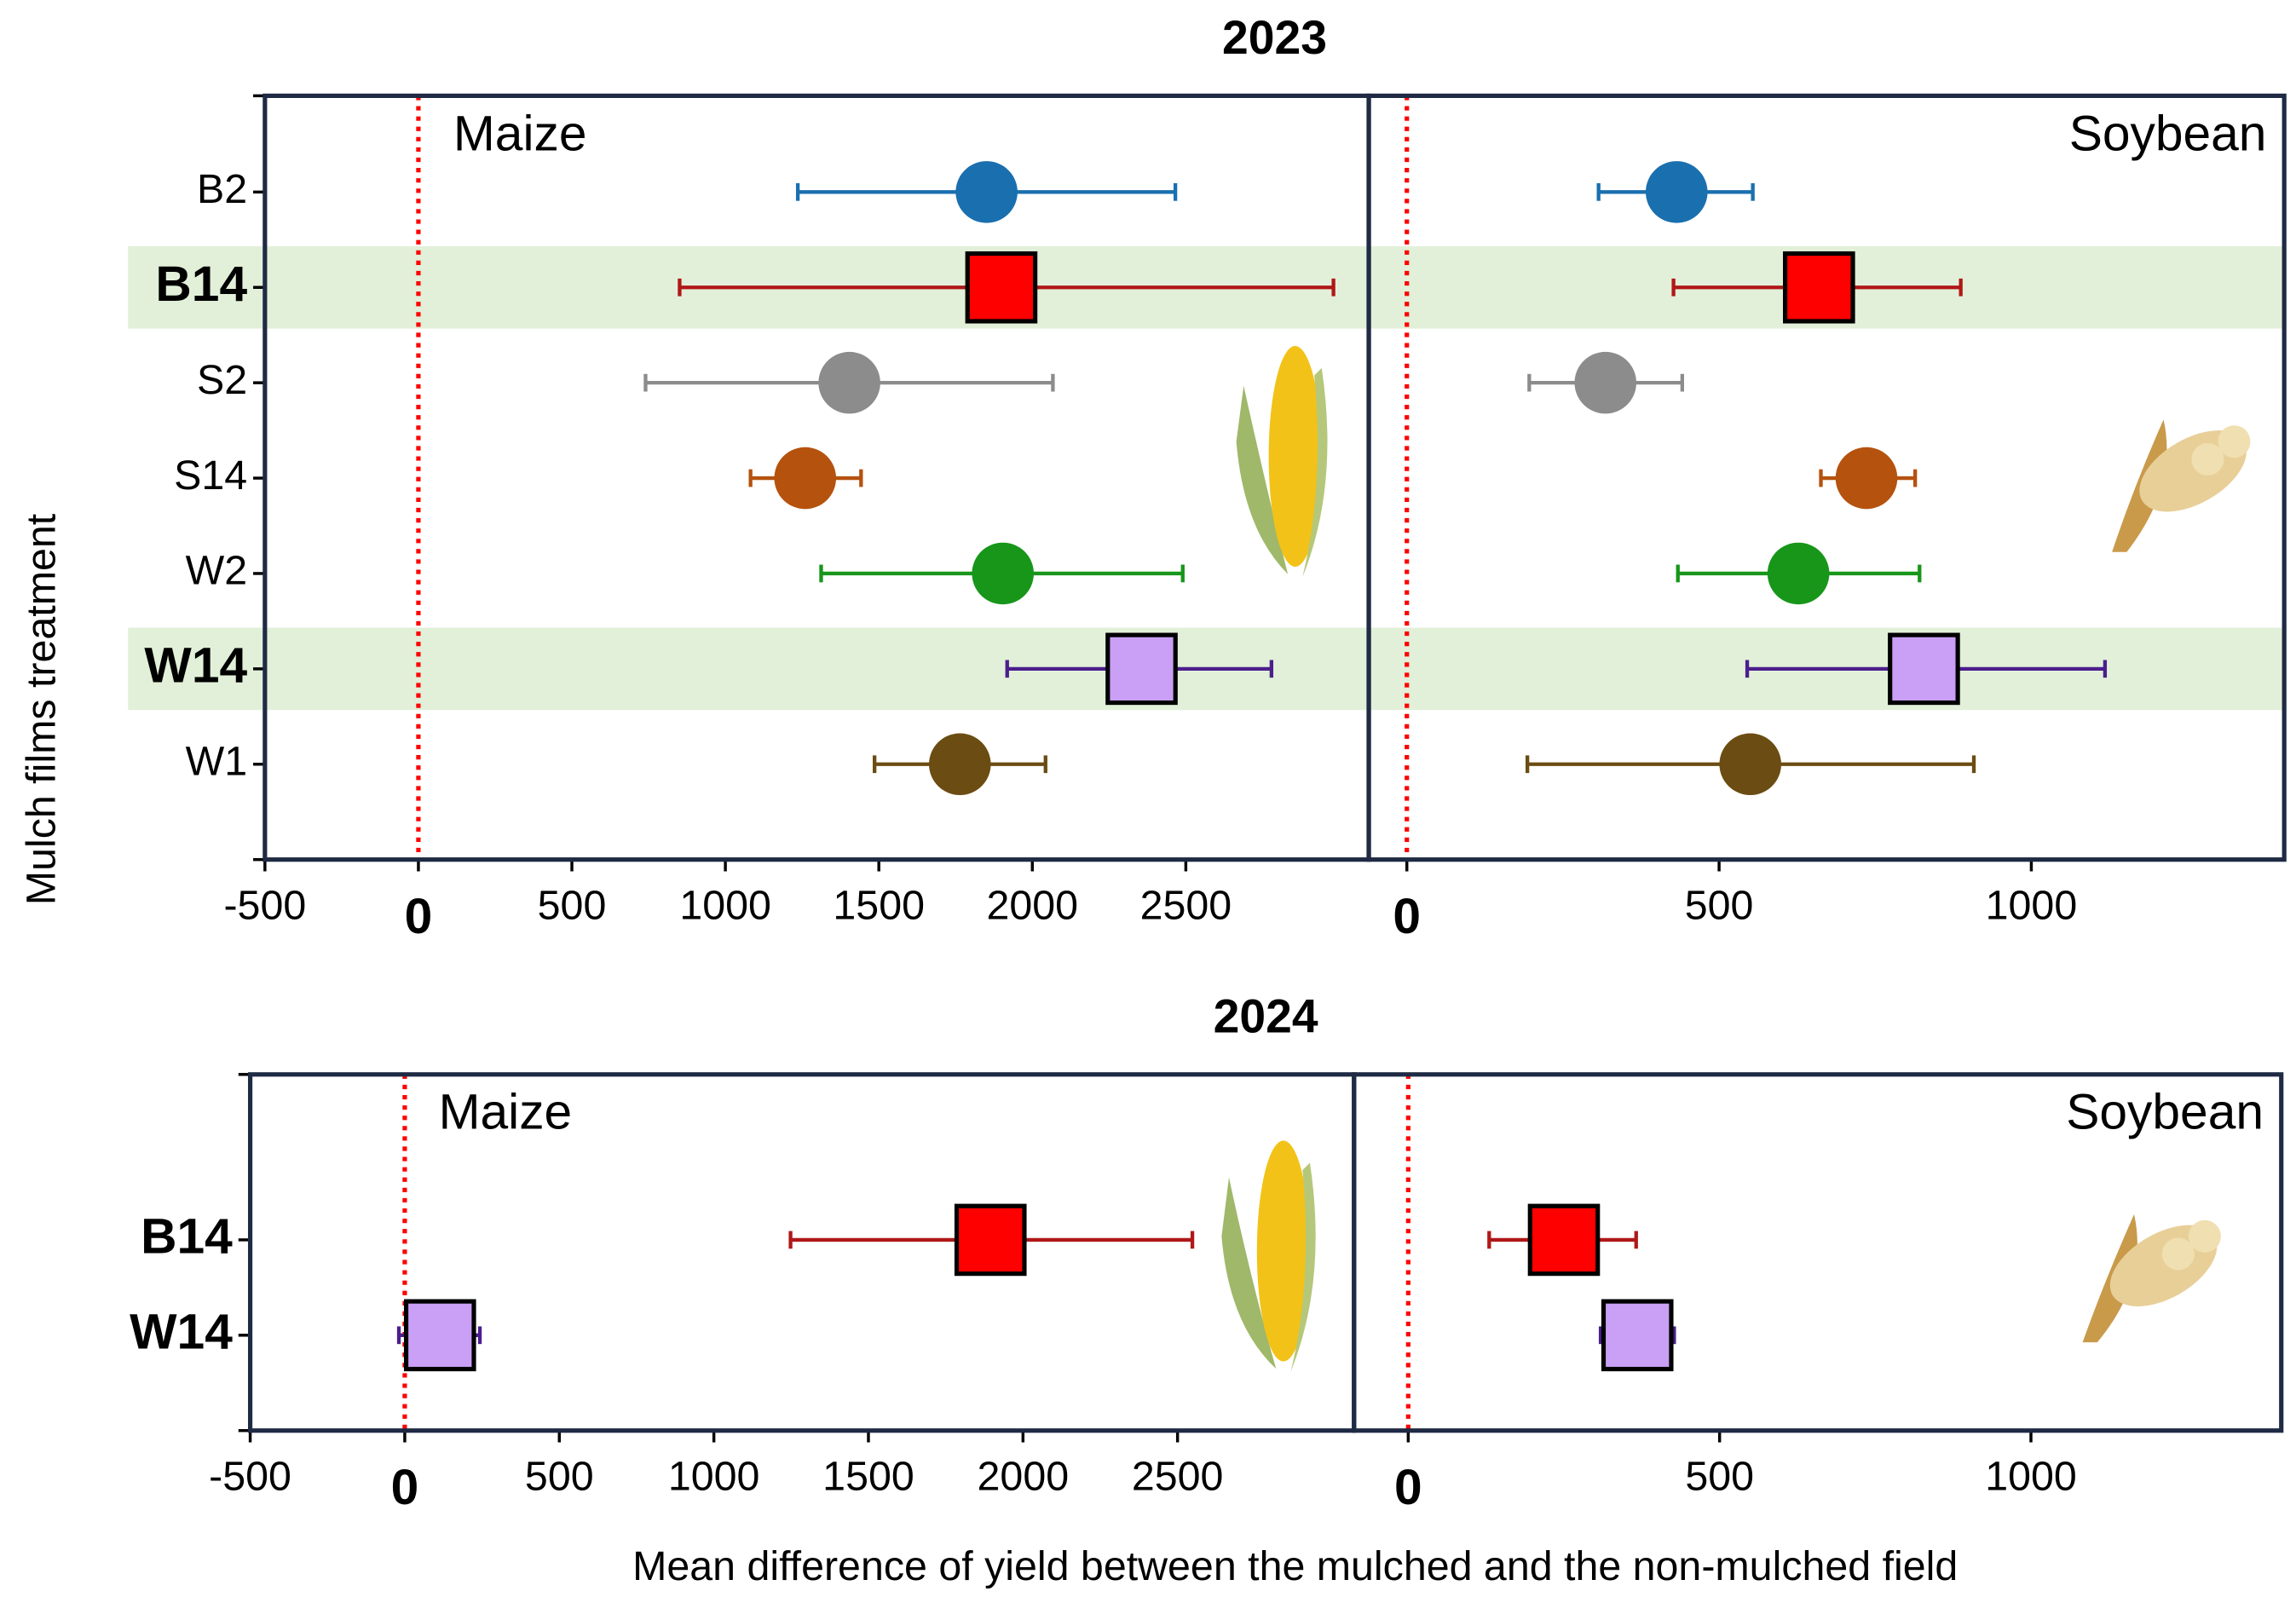 The image size is (2296, 1597). I want to click on y-tick-label: W1, so click(217, 762).